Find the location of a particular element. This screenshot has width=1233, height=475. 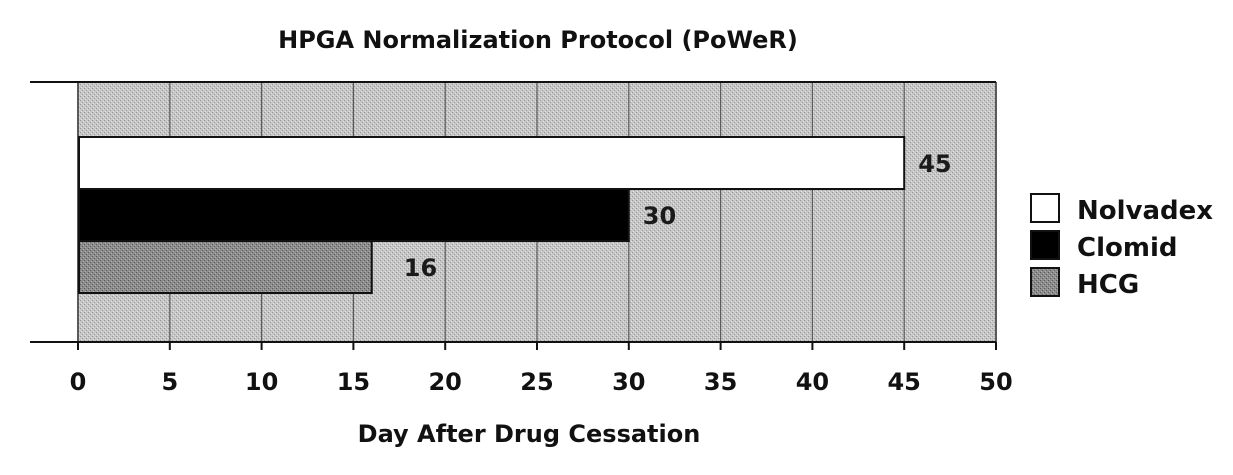

legend-label-hcg: HCG is located at coordinates (1108, 285).